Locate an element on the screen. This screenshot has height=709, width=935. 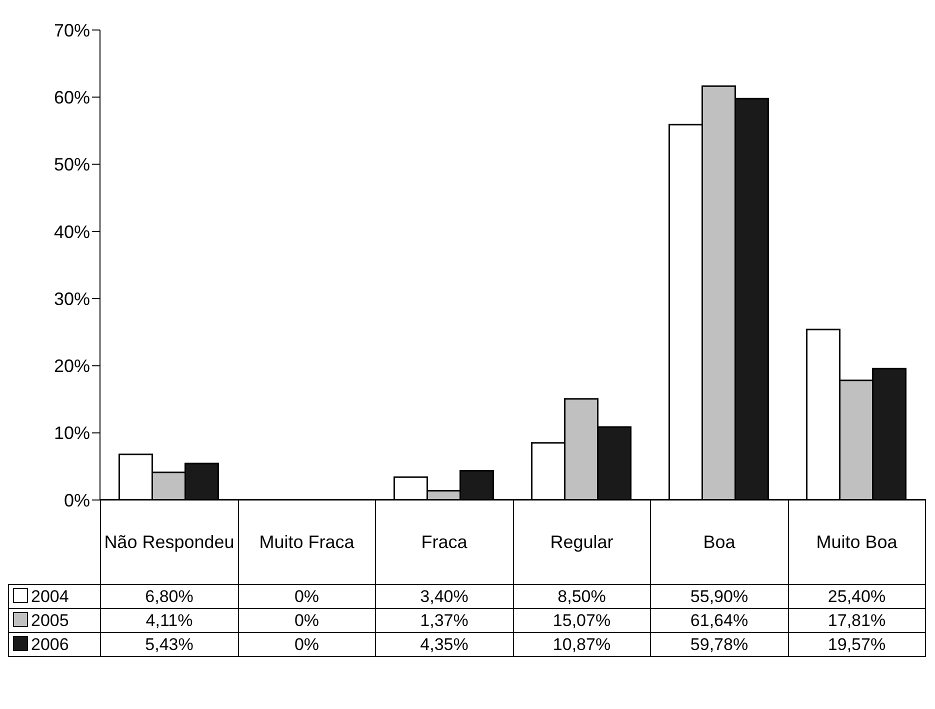
x-tick-label: Fraca is located at coordinates (444, 542).